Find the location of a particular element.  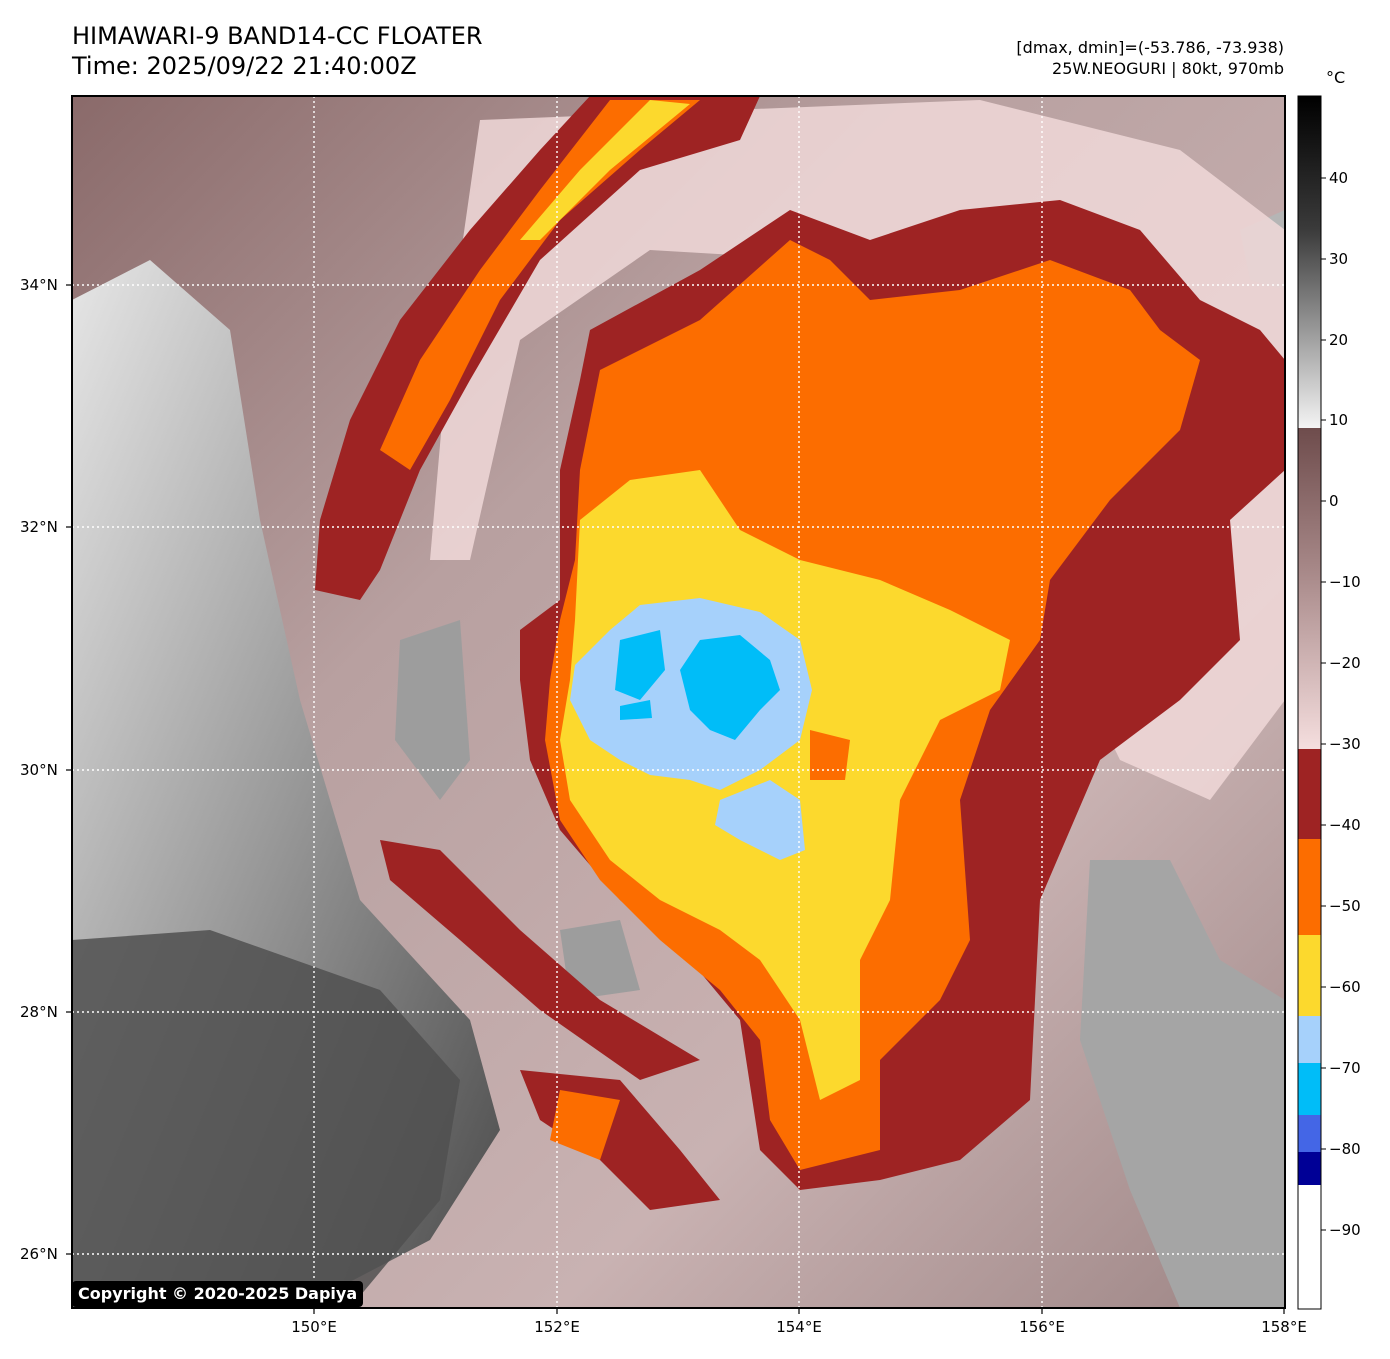

lat-label-28: 28°N is located at coordinates (39, 1012).